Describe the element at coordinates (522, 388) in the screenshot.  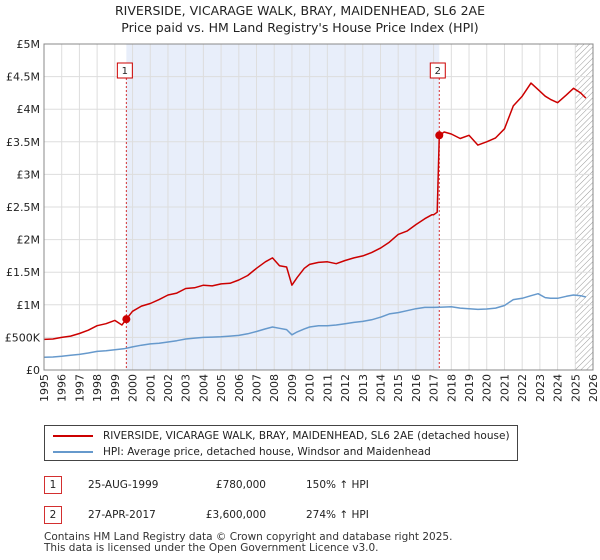
I see `x-tick-label: 2022` at that location.